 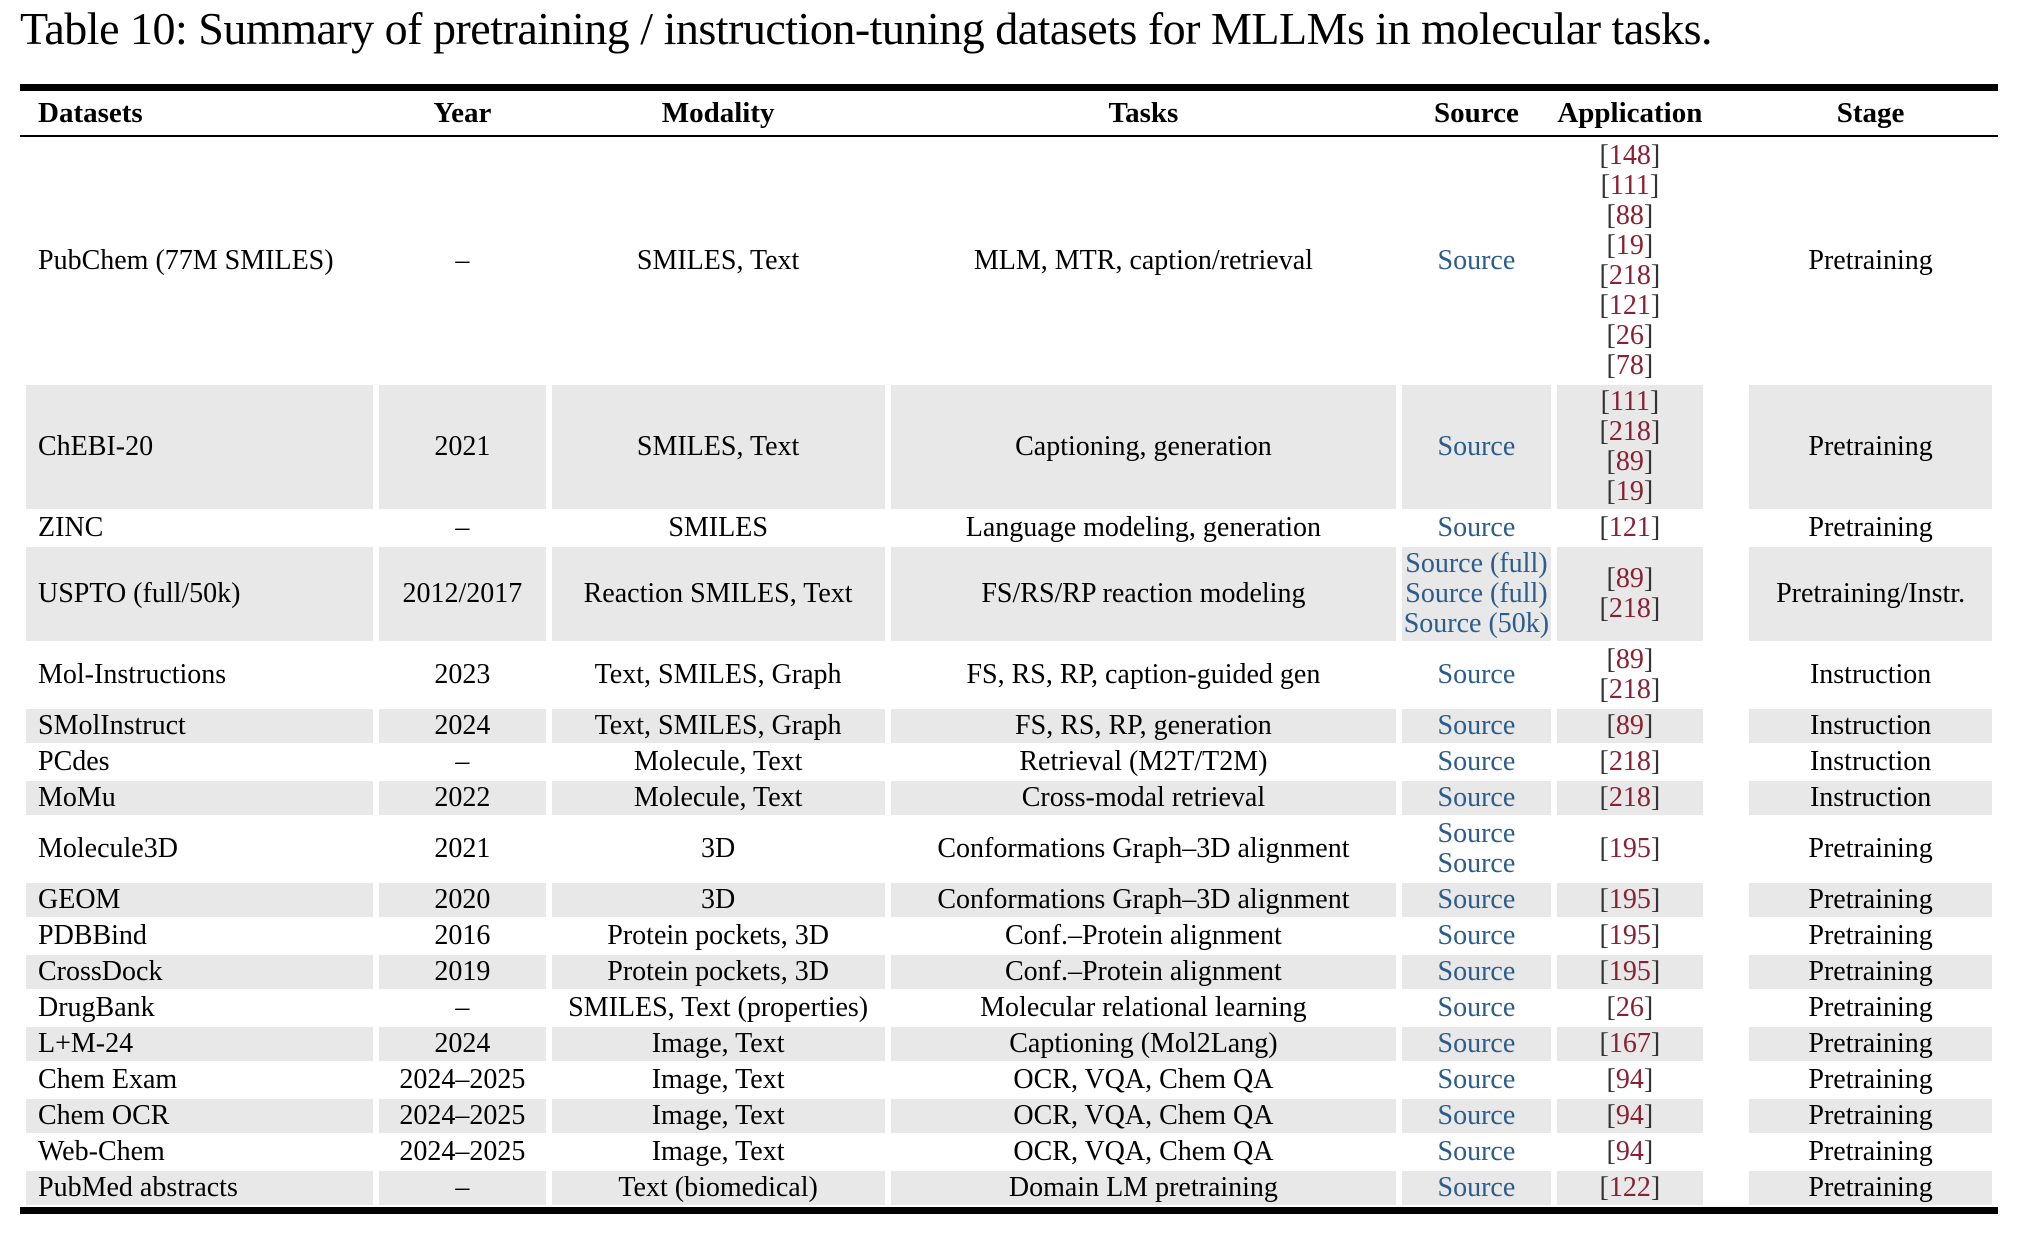 What do you see at coordinates (108, 848) in the screenshot?
I see `cell-dataset-name: Molecule3D` at bounding box center [108, 848].